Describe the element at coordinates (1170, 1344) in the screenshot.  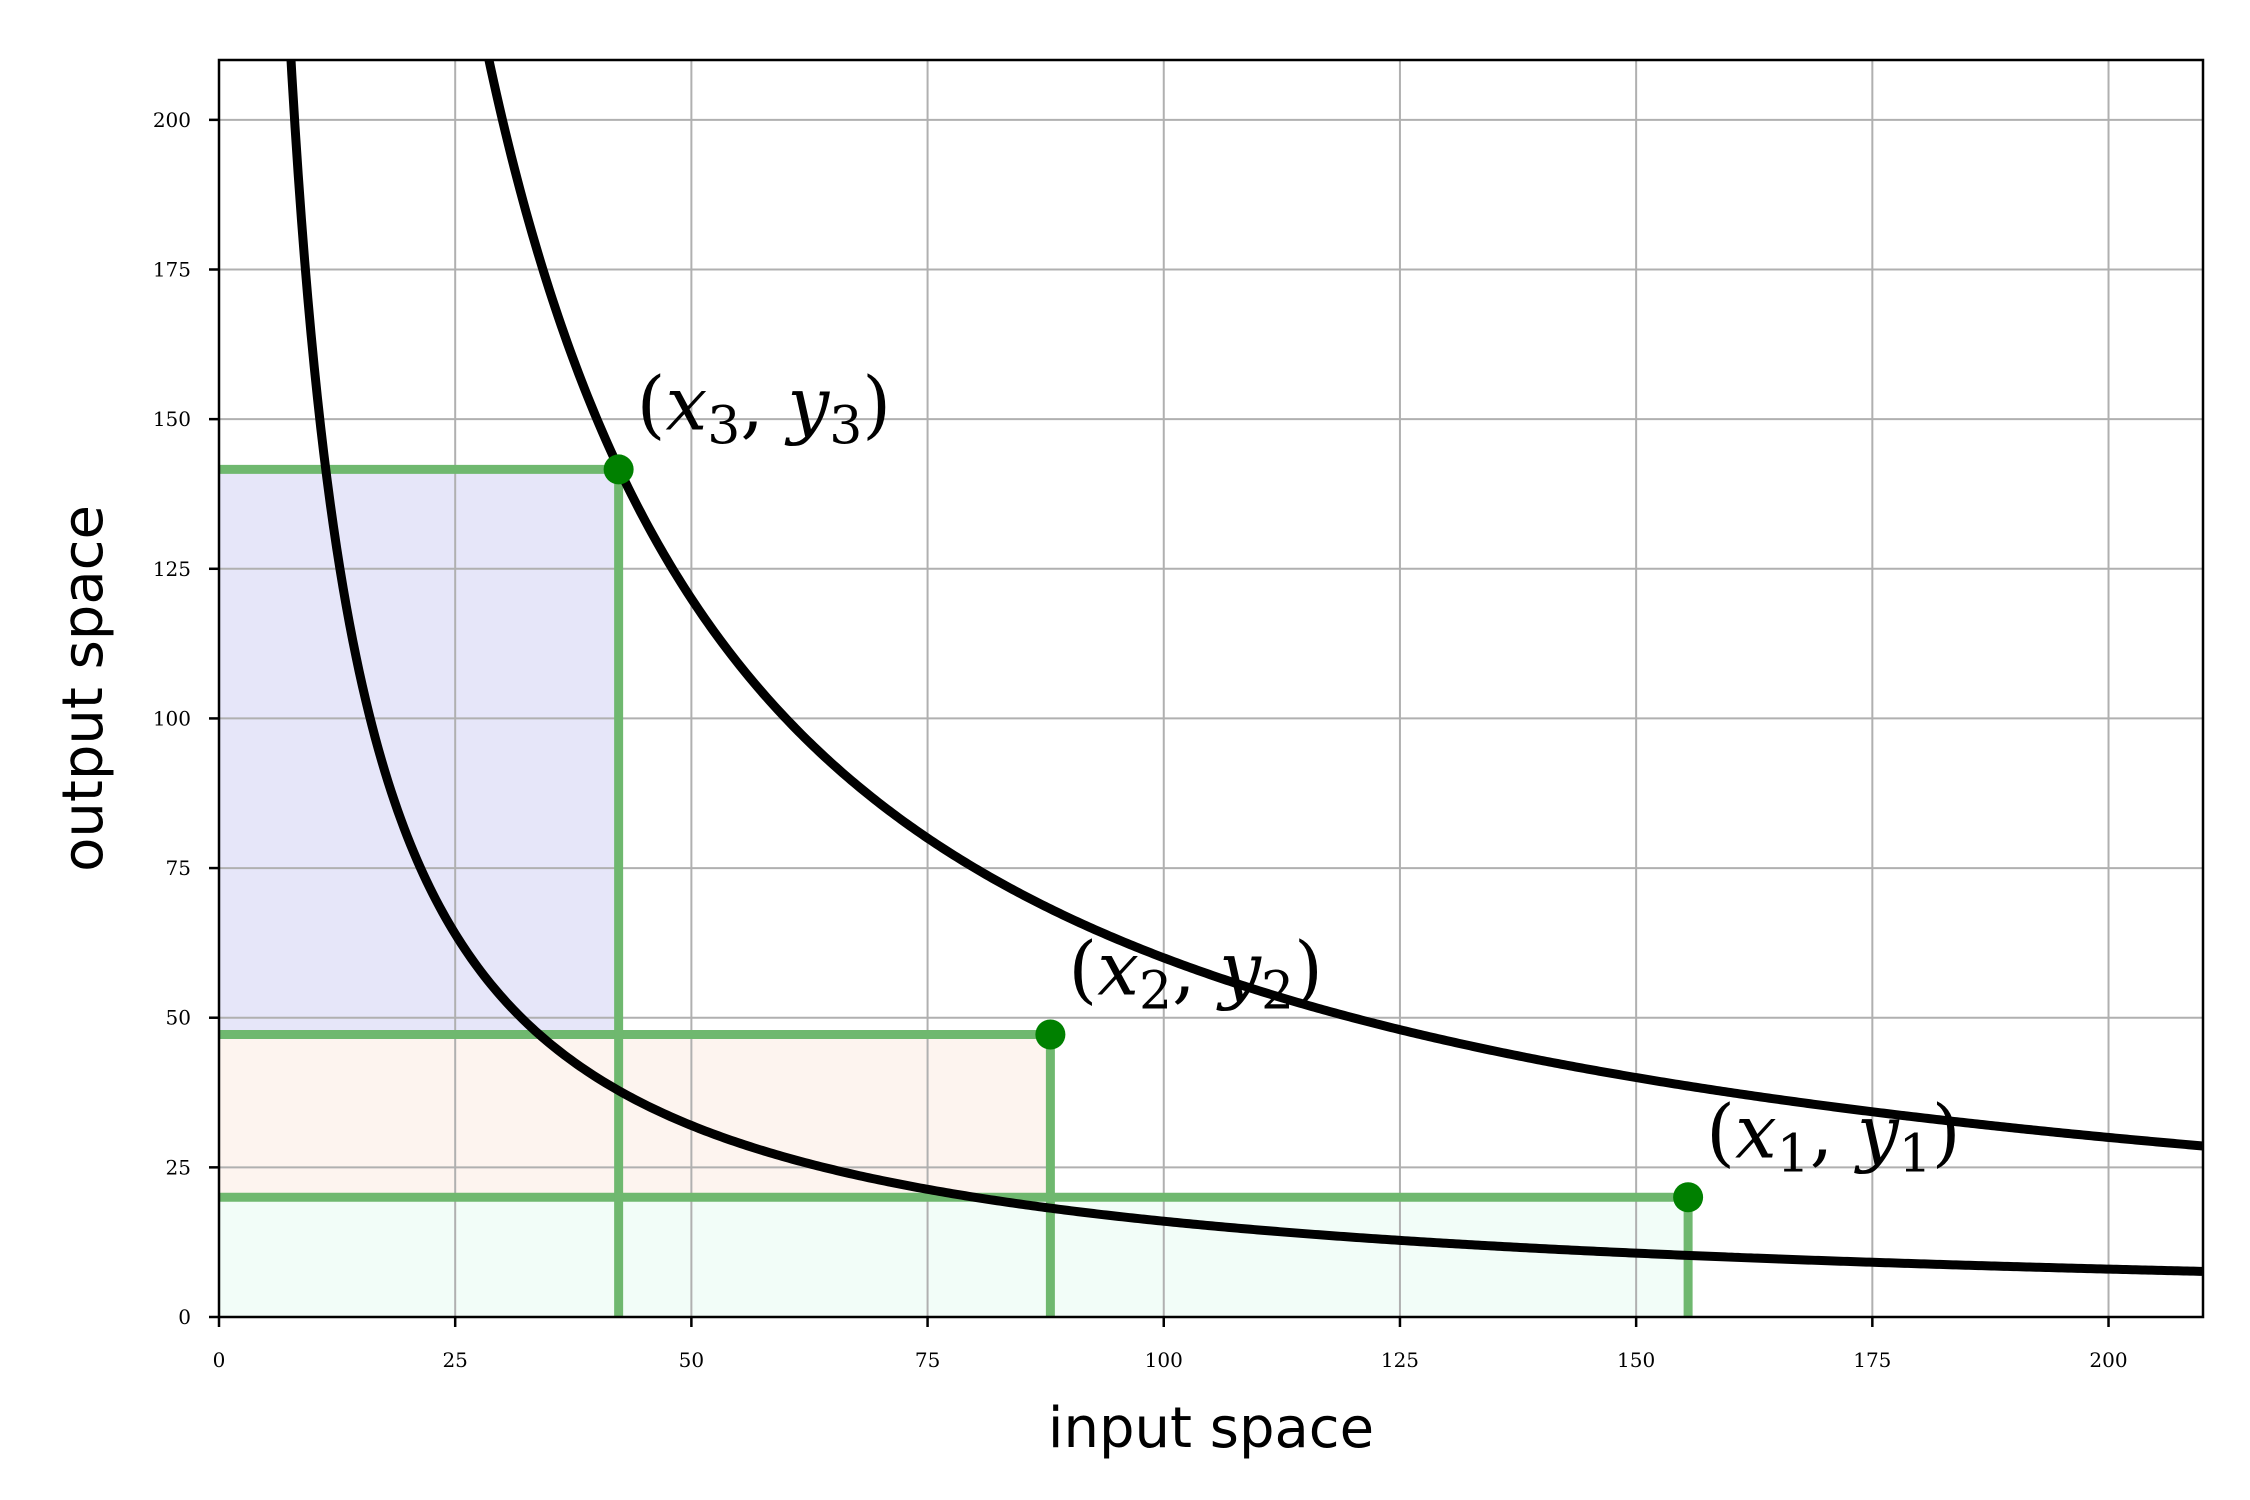
I see `x-axis-ticks: 0 25 50 75 100 125 150 175 200` at that location.